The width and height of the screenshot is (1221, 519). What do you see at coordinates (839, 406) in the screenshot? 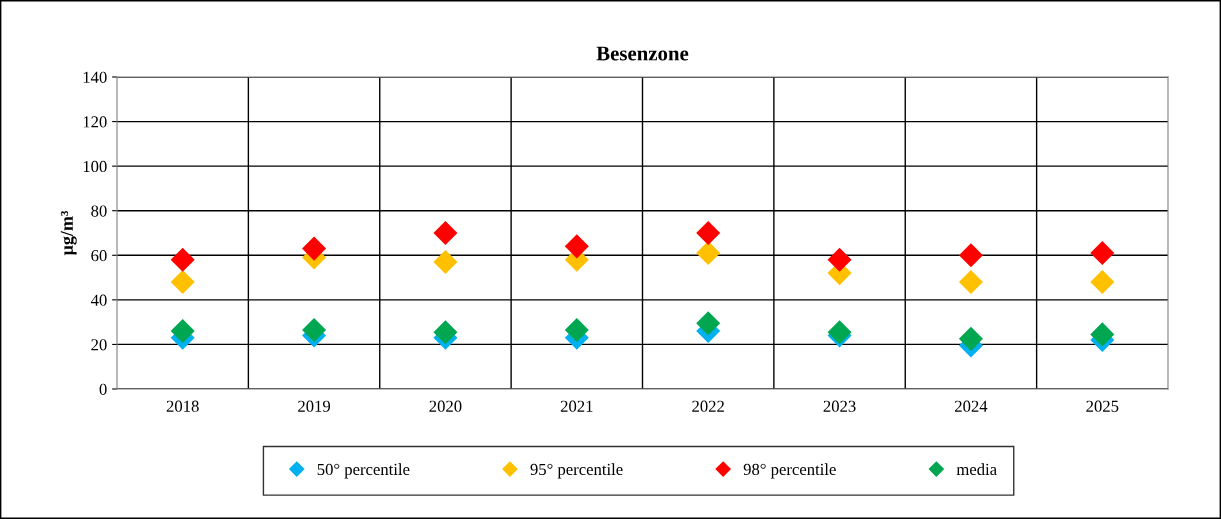
I see `x-tick-label: 2023` at bounding box center [839, 406].